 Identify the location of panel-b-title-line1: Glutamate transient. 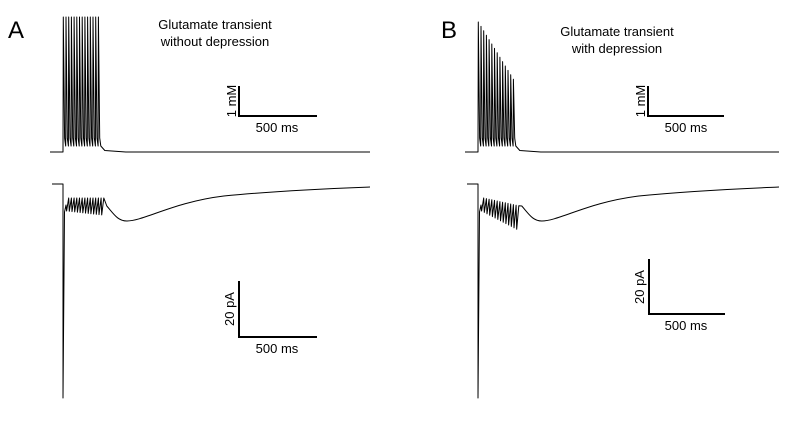
(617, 31).